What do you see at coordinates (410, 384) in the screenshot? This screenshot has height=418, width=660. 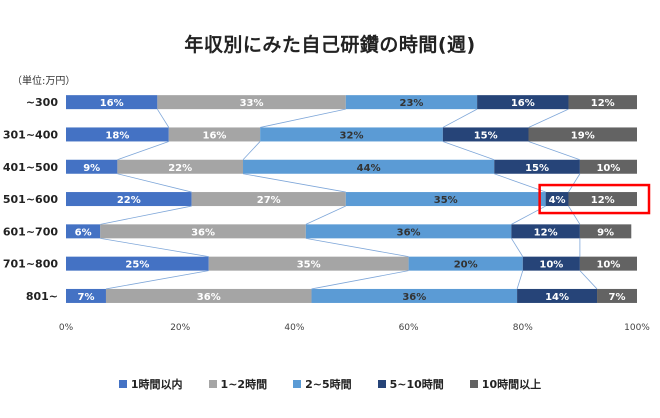 I see `legend-item: 5~10時間` at bounding box center [410, 384].